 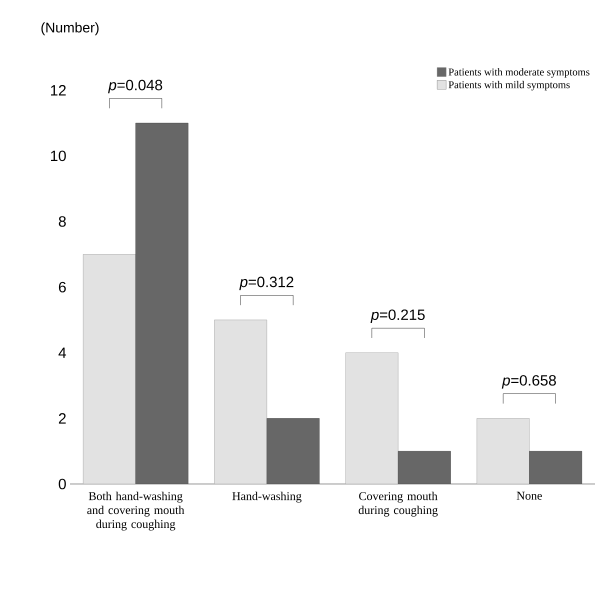 I want to click on y-tick-label: 0, so click(x=62, y=484).